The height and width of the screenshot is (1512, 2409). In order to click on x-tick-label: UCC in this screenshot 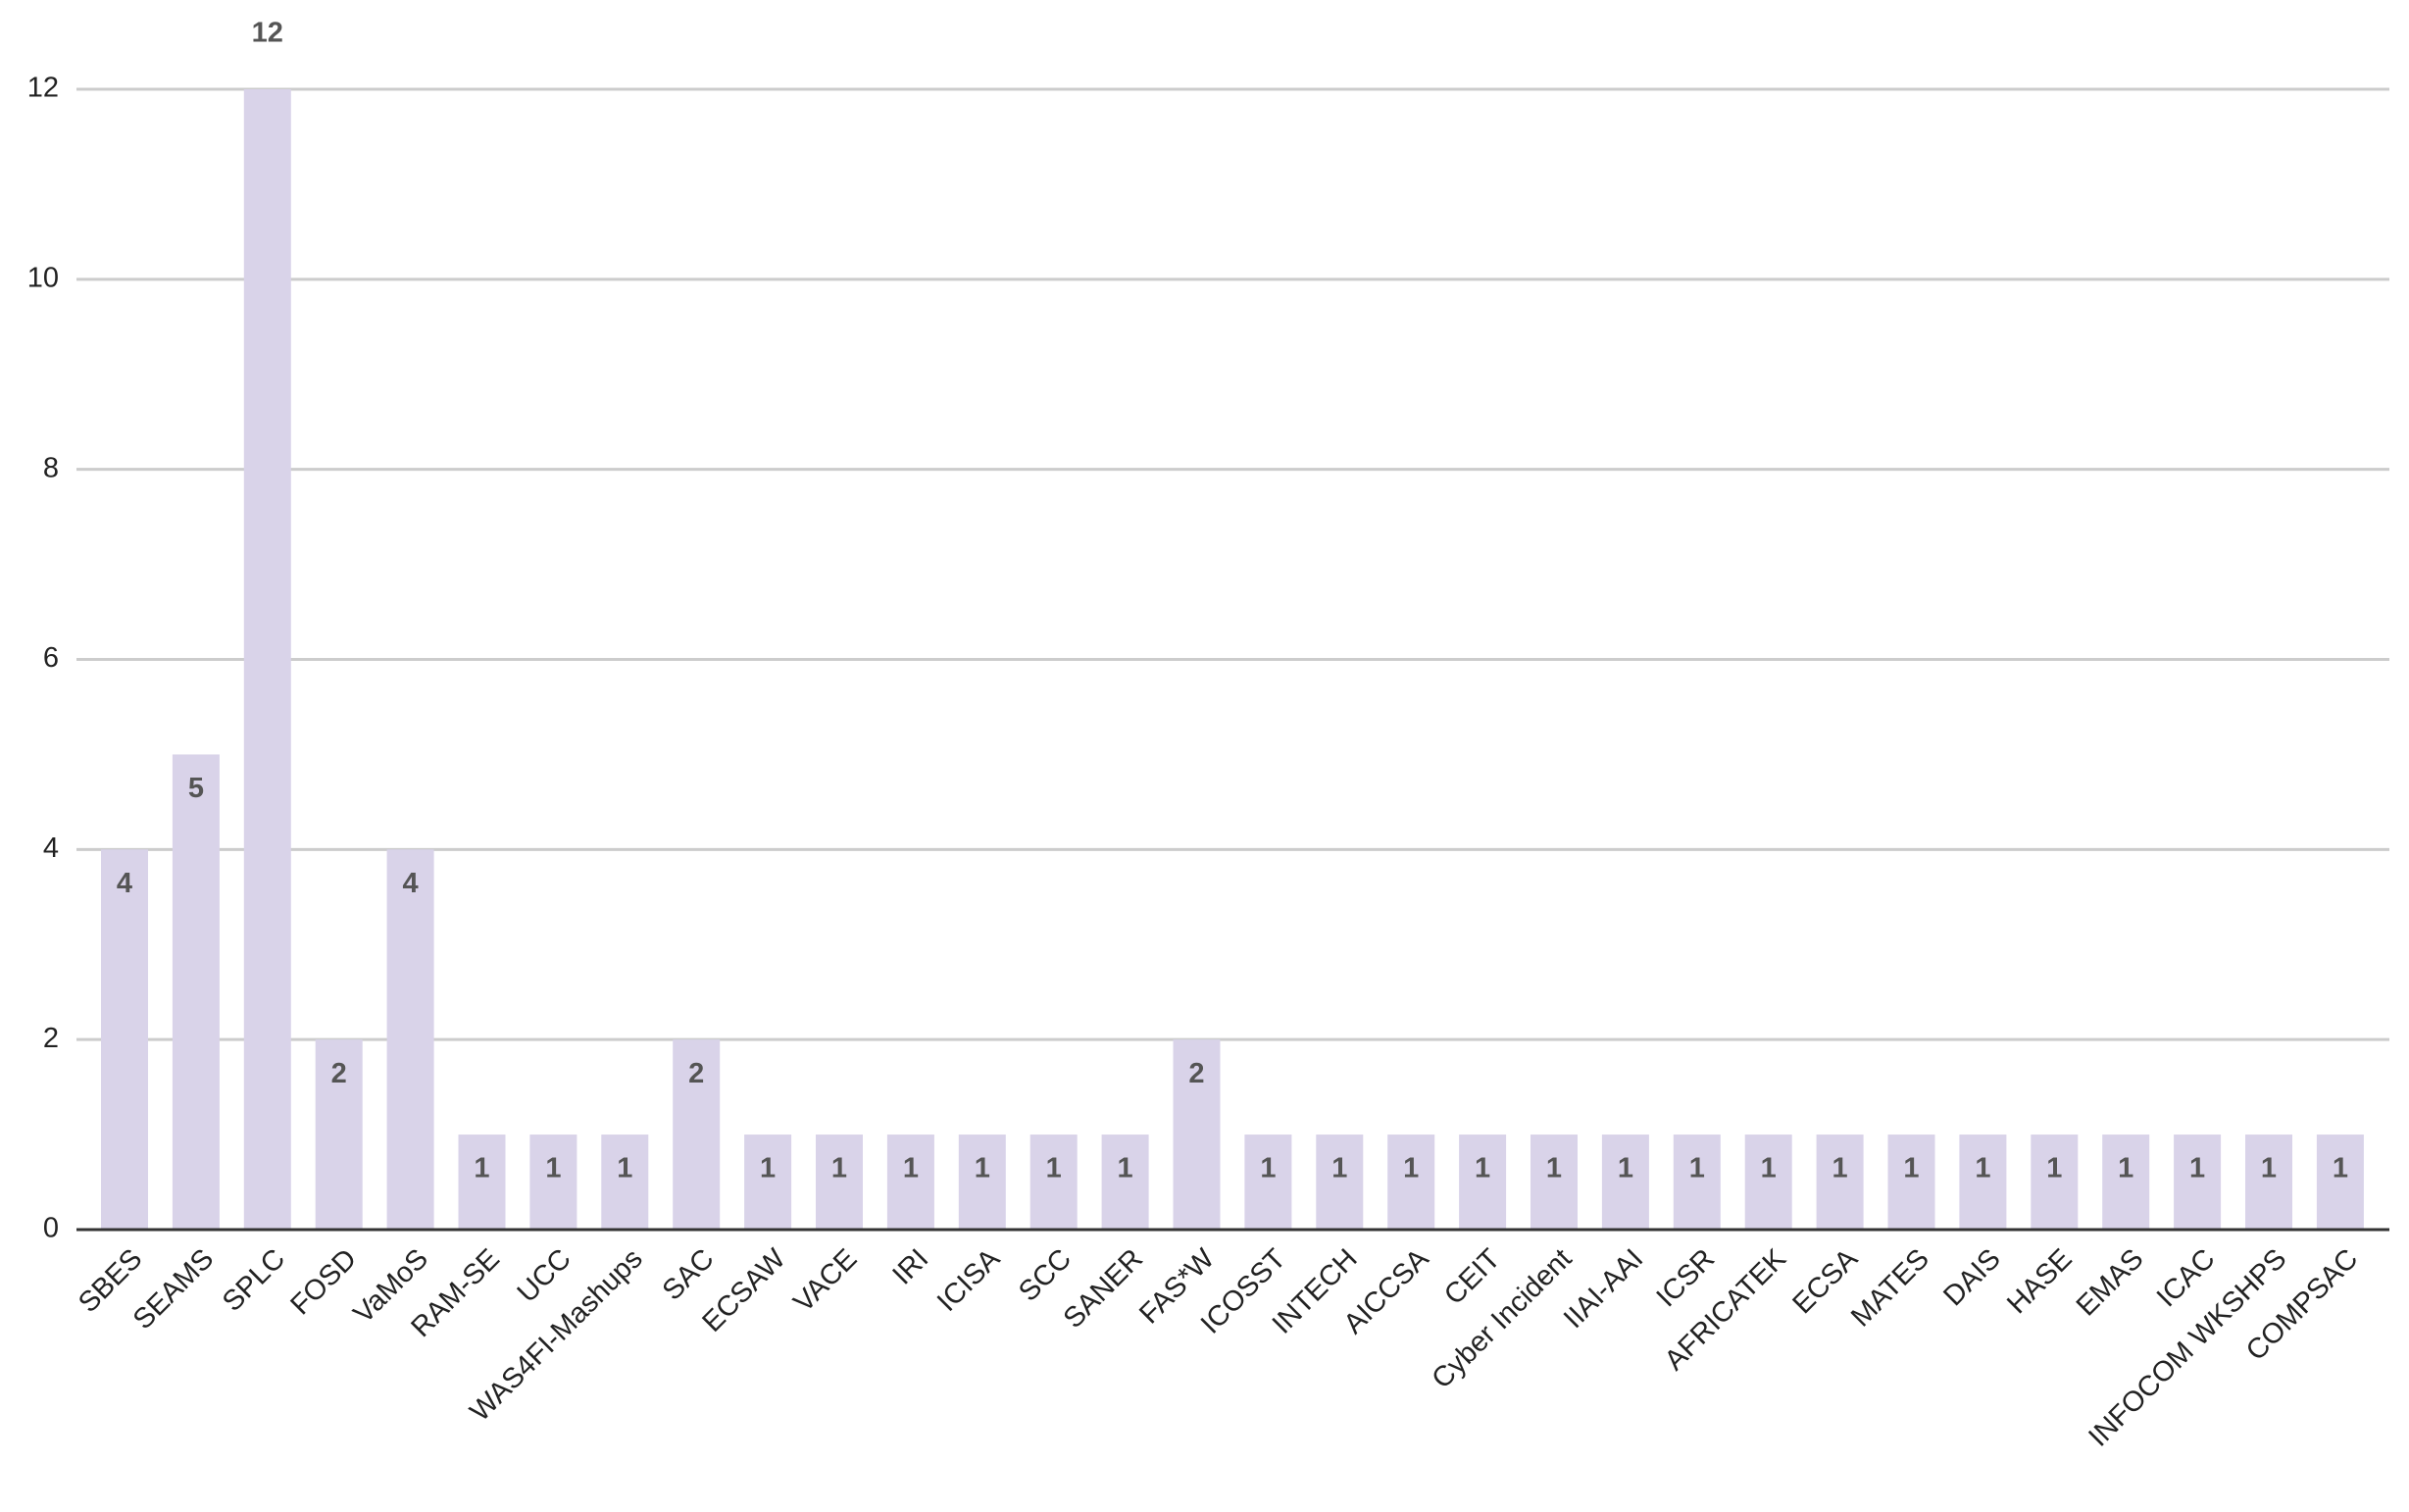, I will do `click(544, 1276)`.